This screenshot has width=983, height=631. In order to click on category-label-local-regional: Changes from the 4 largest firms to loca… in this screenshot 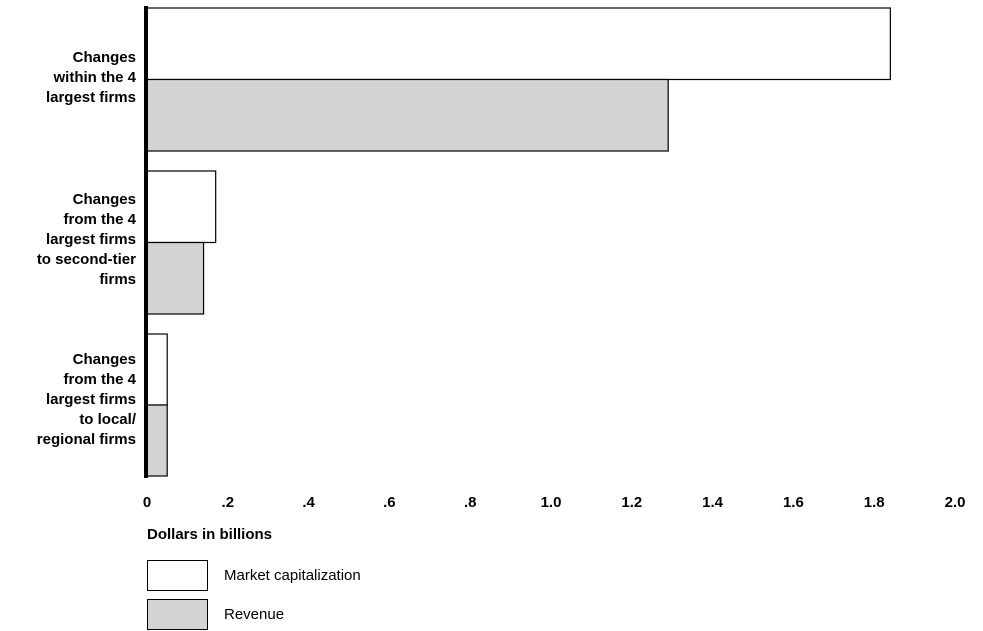, I will do `click(86, 399)`.